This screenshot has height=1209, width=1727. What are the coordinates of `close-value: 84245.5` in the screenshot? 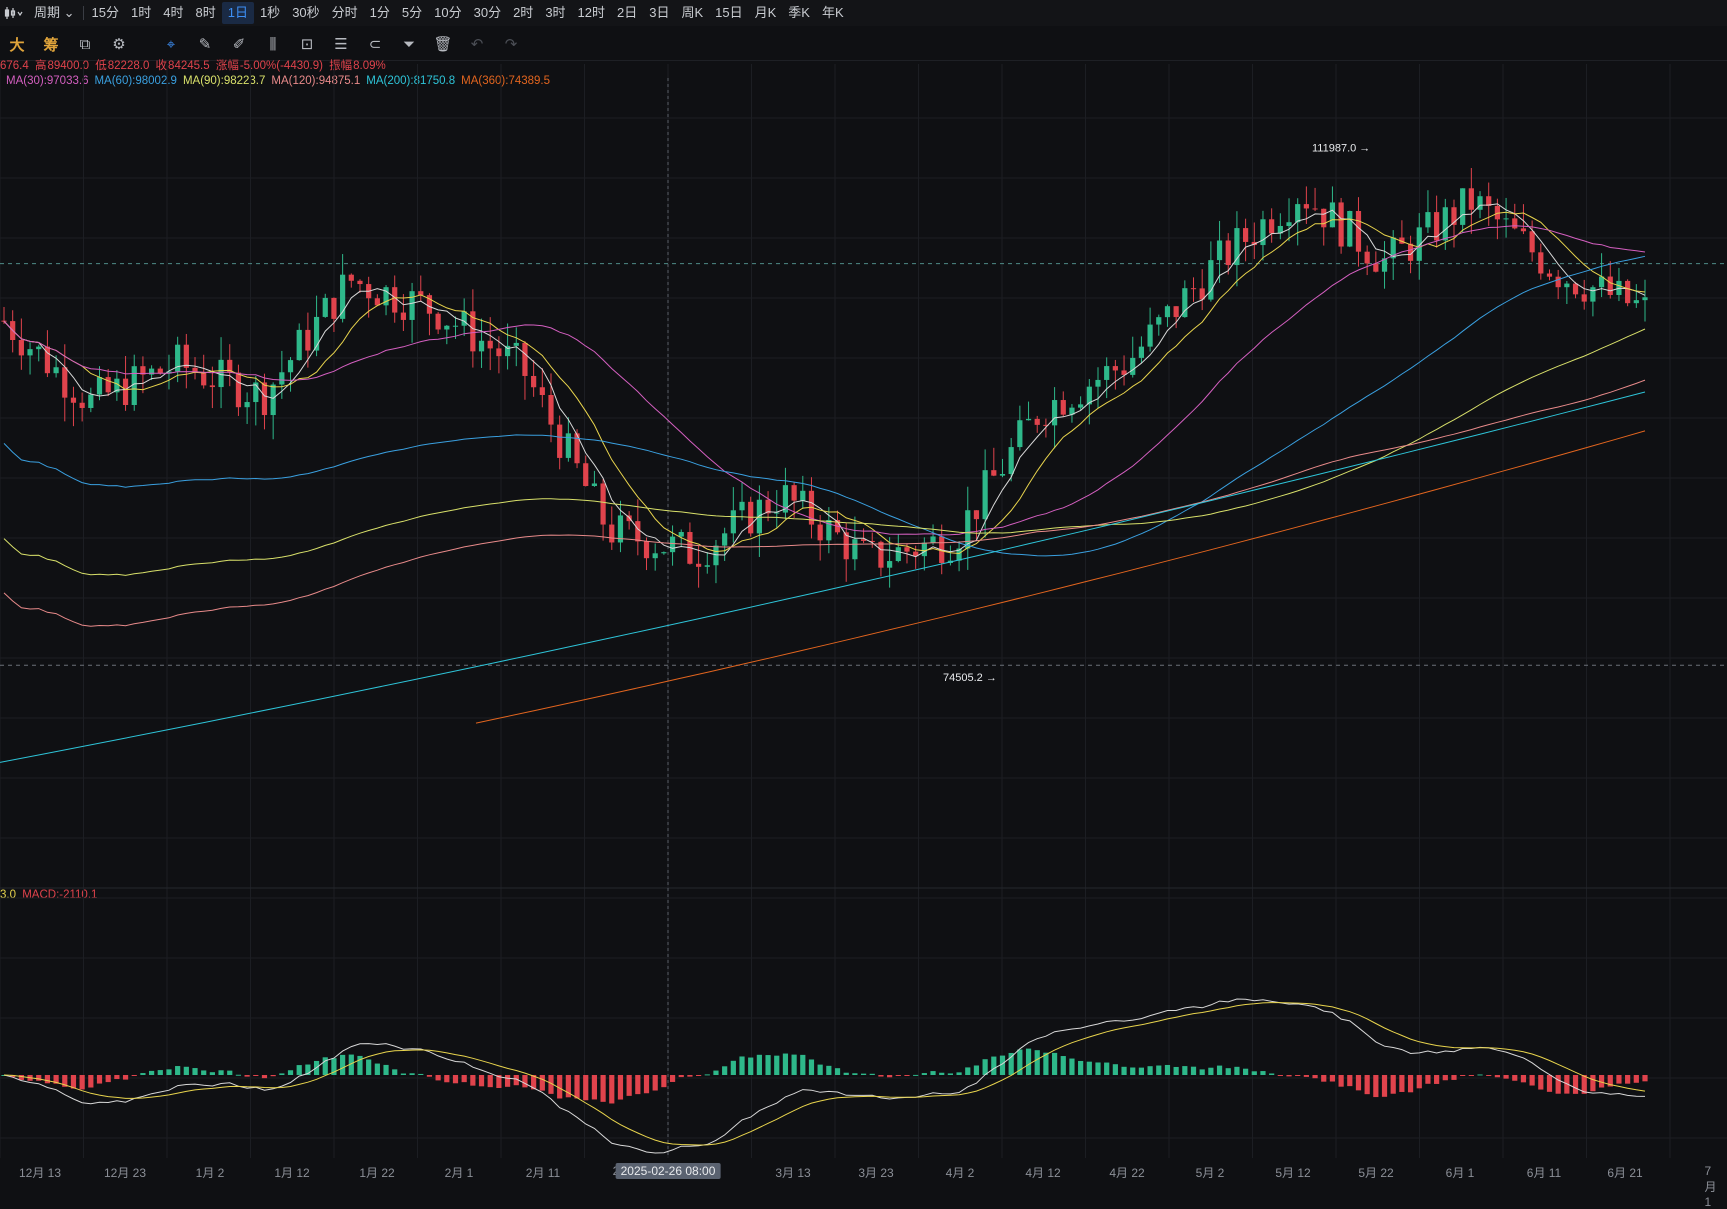 It's located at (189, 66).